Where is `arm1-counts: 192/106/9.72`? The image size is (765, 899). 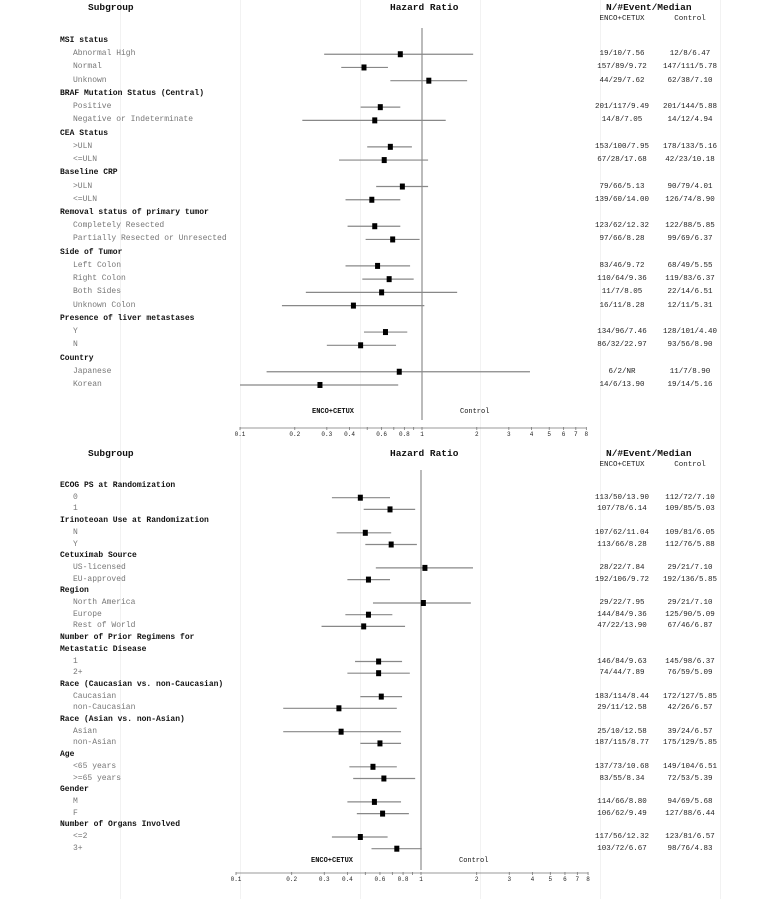 arm1-counts: 192/106/9.72 is located at coordinates (621, 579).